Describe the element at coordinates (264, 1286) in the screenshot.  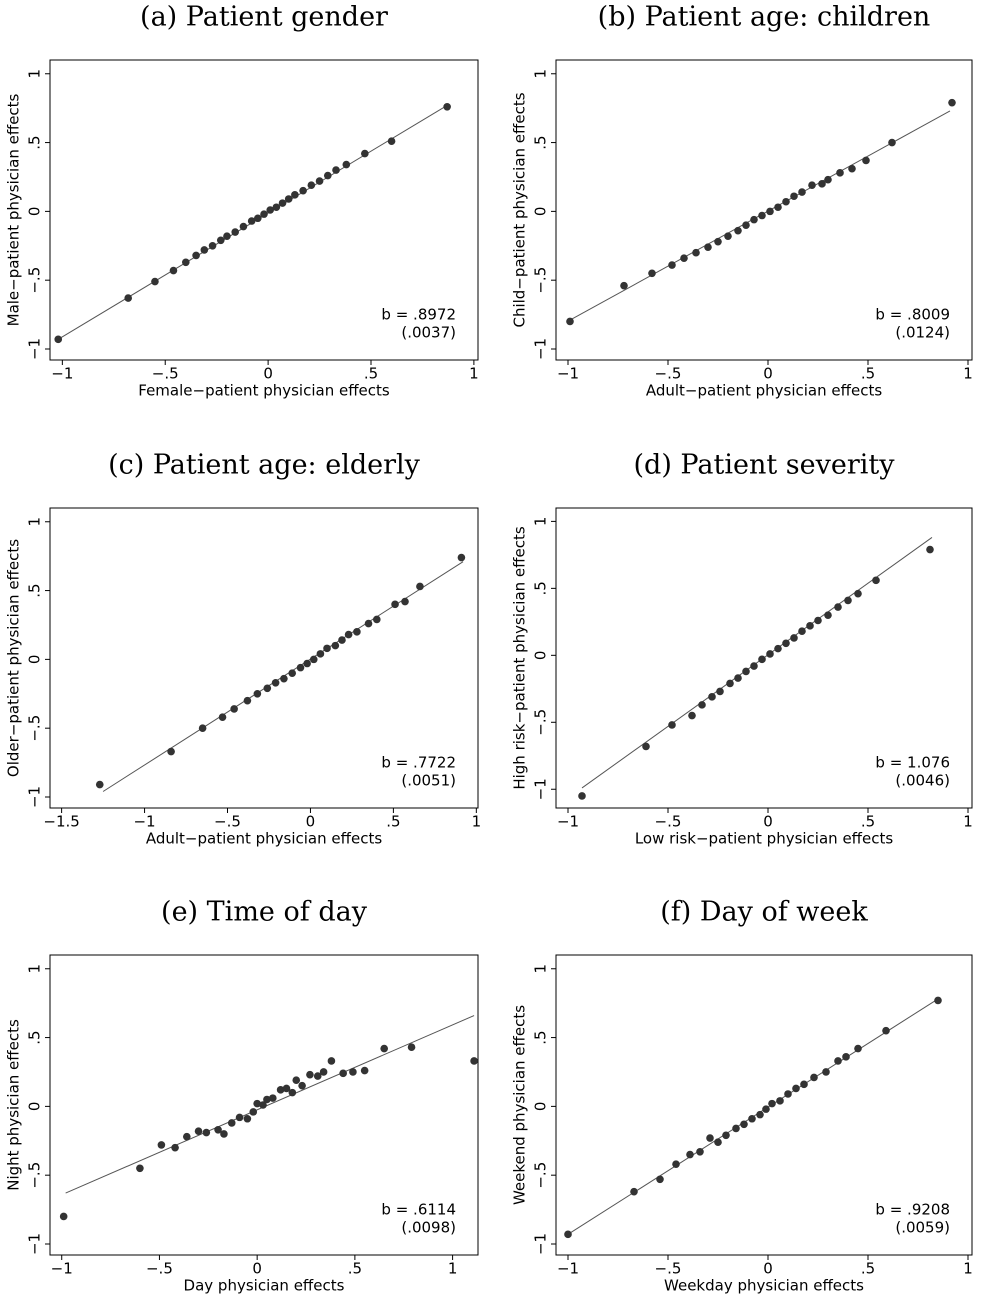
I see `x-axis-label: Day physician effects` at that location.